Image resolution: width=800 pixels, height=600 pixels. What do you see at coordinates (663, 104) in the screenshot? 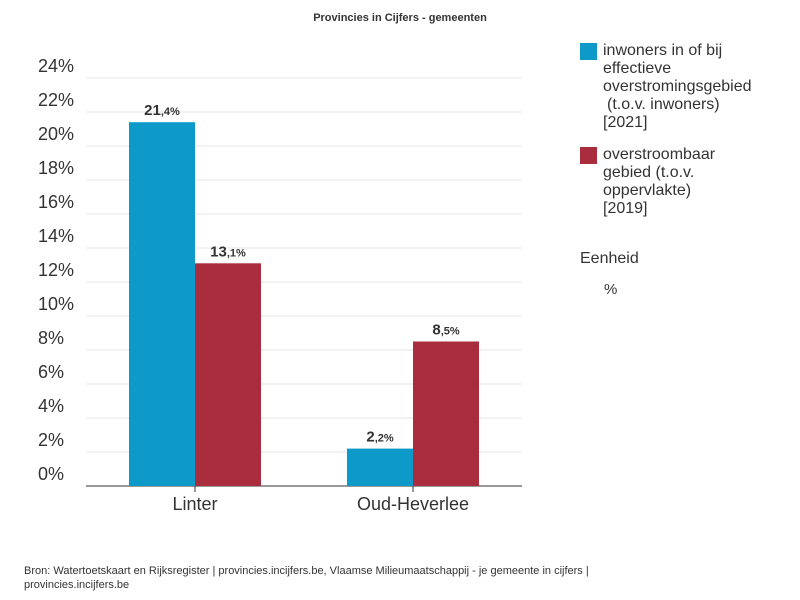
I see `legend-line: (t.o.v. inwoners)` at bounding box center [663, 104].